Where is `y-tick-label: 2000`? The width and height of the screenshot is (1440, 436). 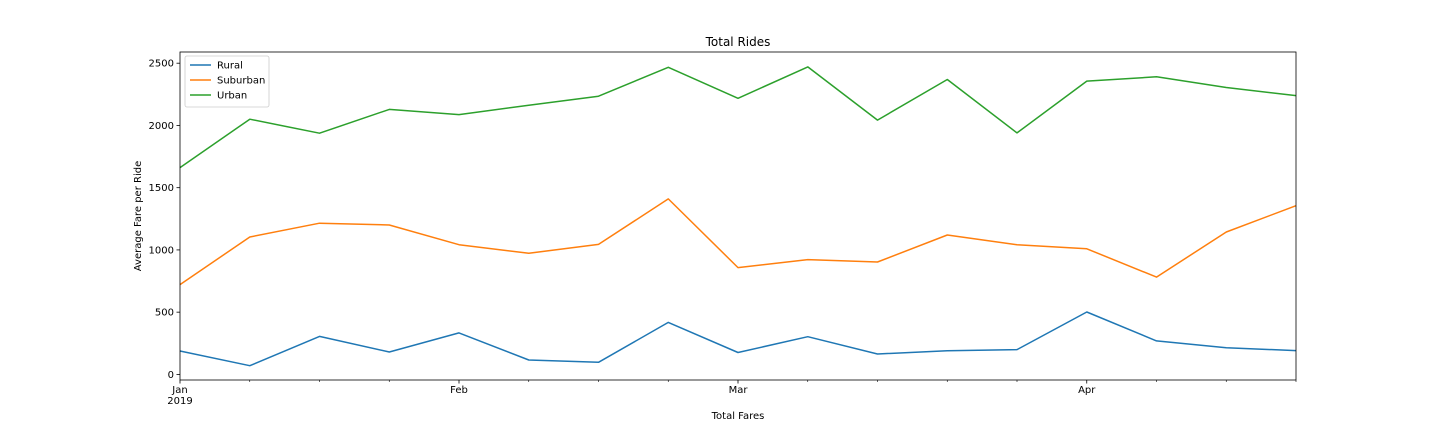 y-tick-label: 2000 is located at coordinates (161, 126).